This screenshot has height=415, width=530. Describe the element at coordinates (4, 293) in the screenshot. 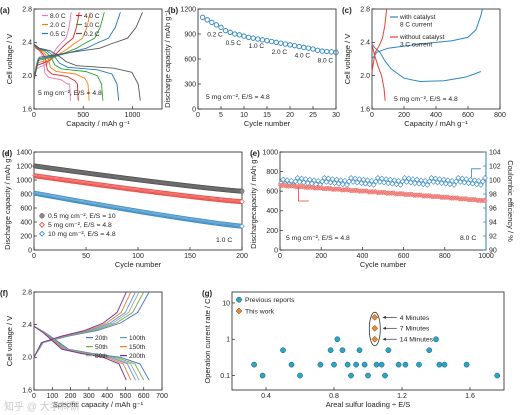

I see `panel-label: (f)` at that location.